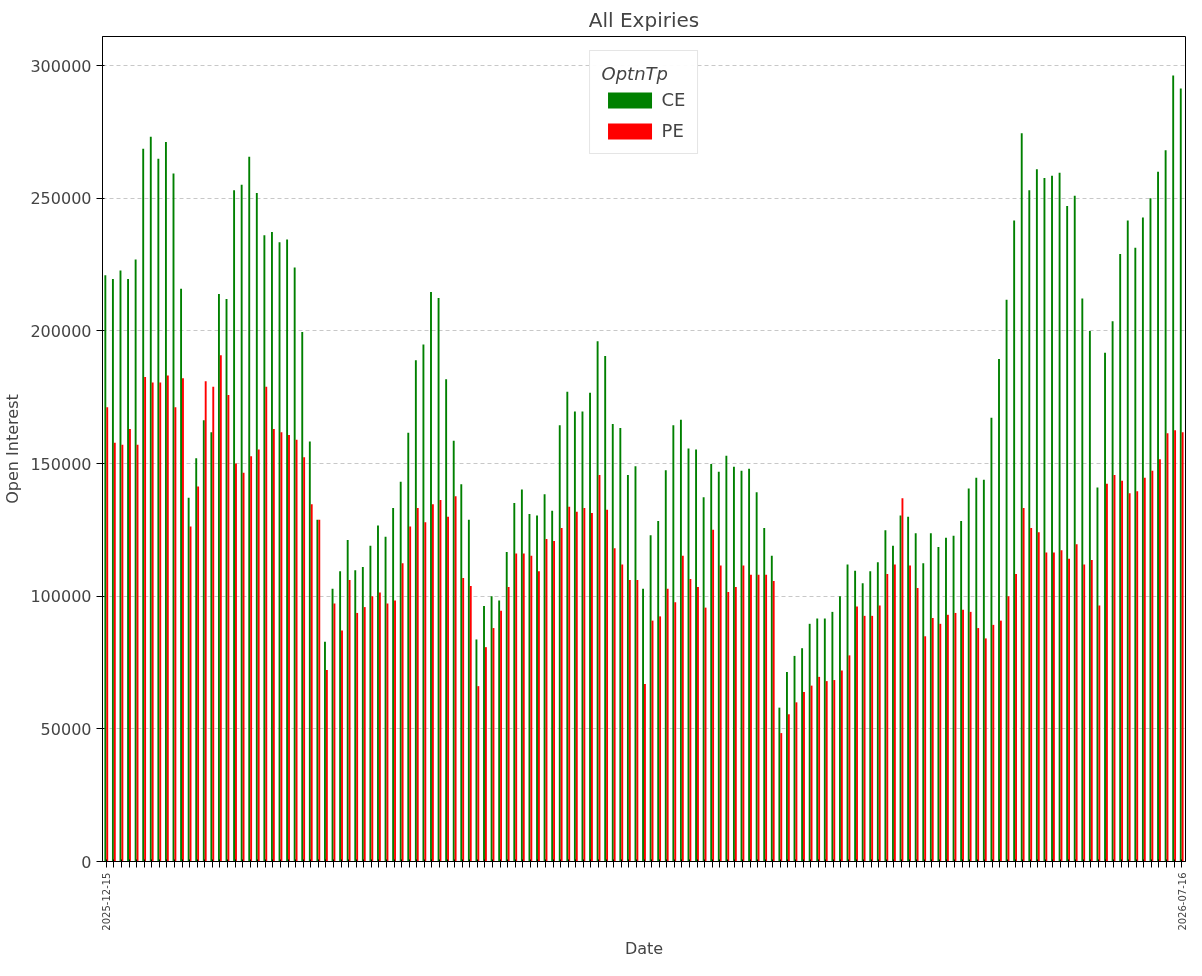 Image resolution: width=1202 pixels, height=976 pixels. Describe the element at coordinates (61, 66) in the screenshot. I see `y-tick-label: 300000` at that location.